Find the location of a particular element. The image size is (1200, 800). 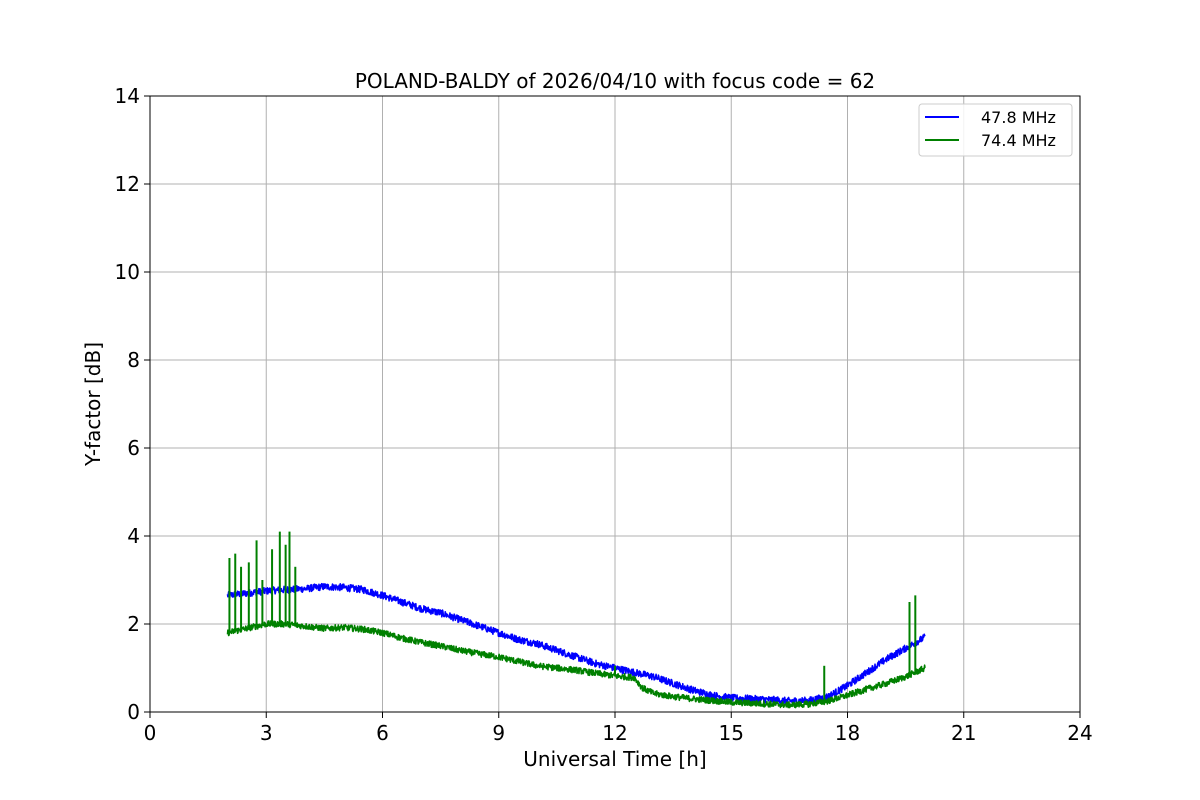

y-tick-label: 10 is located at coordinates (127, 272).